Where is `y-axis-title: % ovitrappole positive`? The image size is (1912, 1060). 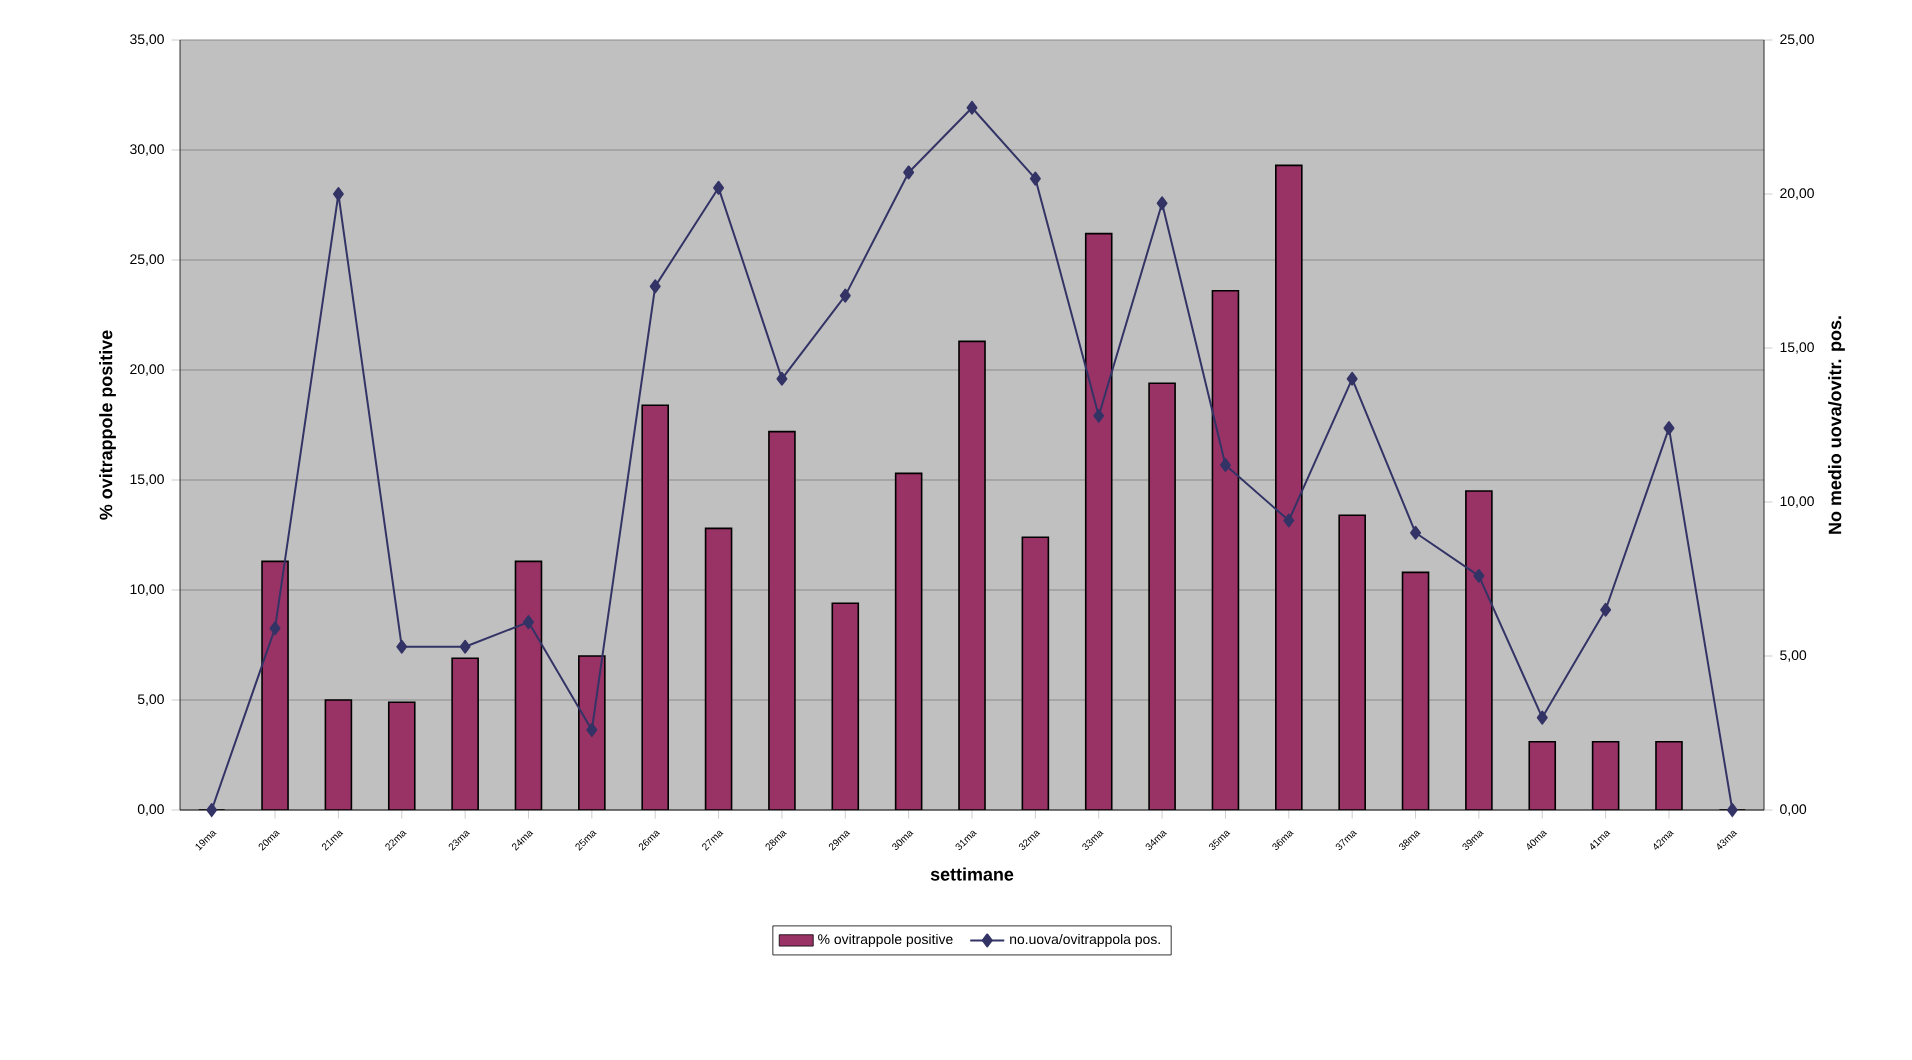
y-axis-title: % ovitrappole positive is located at coordinates (107, 425).